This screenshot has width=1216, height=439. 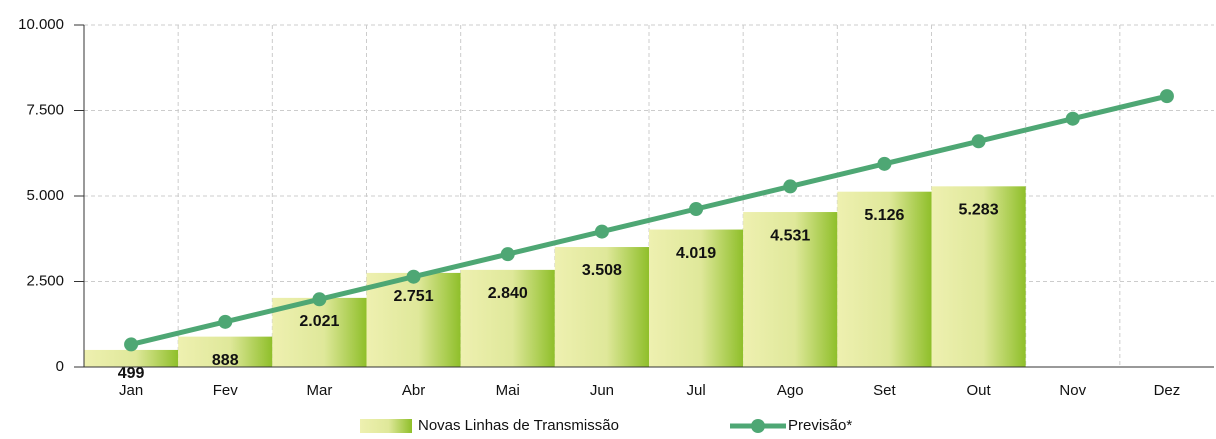 What do you see at coordinates (45, 109) in the screenshot?
I see `y-tick-label: 7.500` at bounding box center [45, 109].